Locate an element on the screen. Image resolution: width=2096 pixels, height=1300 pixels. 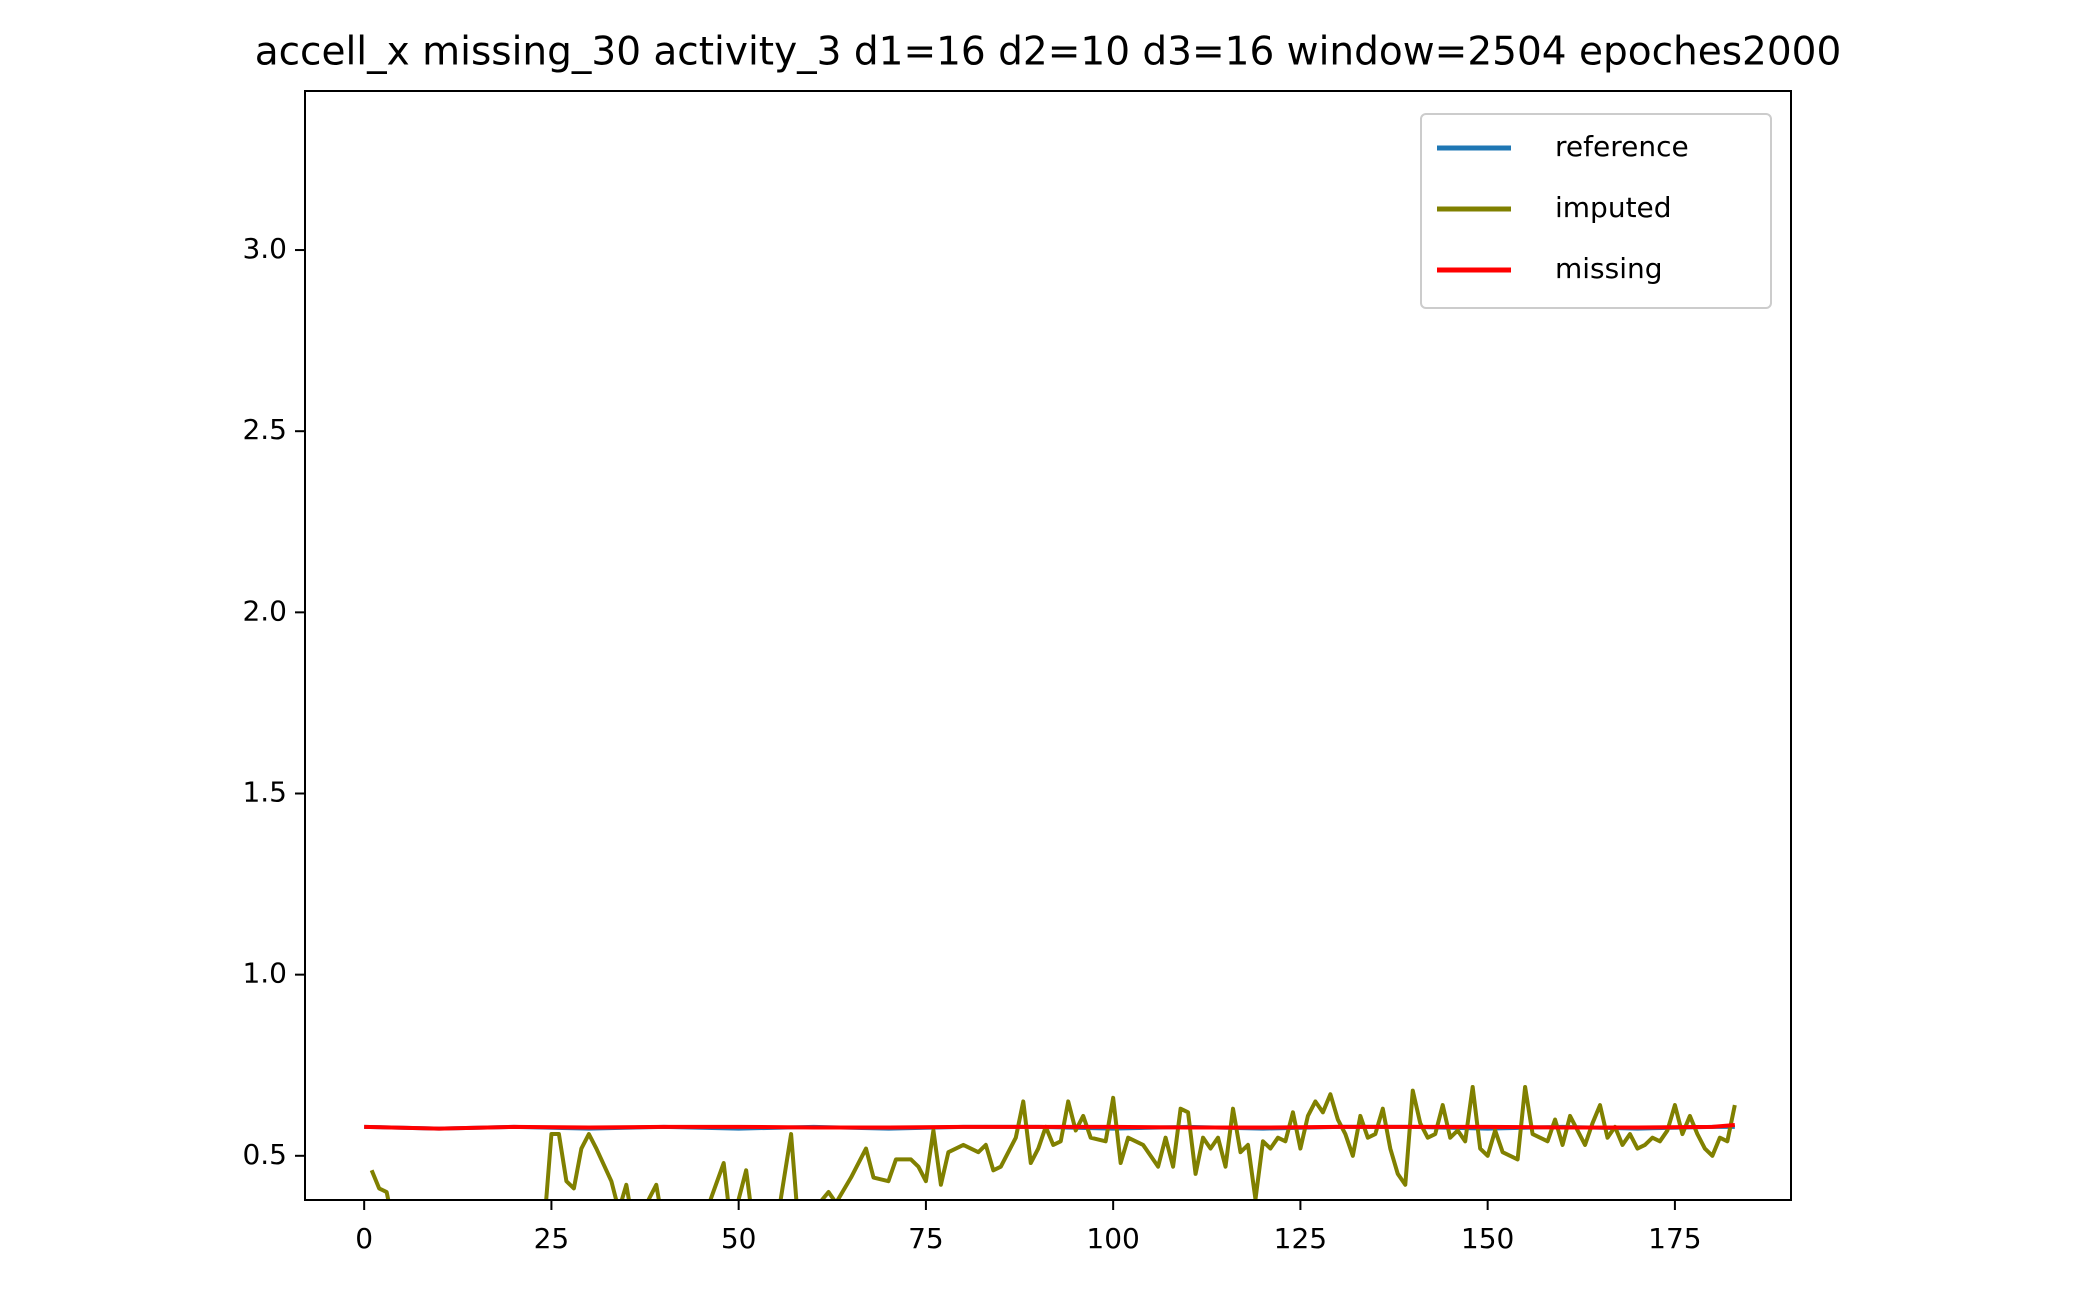
legend-label: missing is located at coordinates (1609, 268).